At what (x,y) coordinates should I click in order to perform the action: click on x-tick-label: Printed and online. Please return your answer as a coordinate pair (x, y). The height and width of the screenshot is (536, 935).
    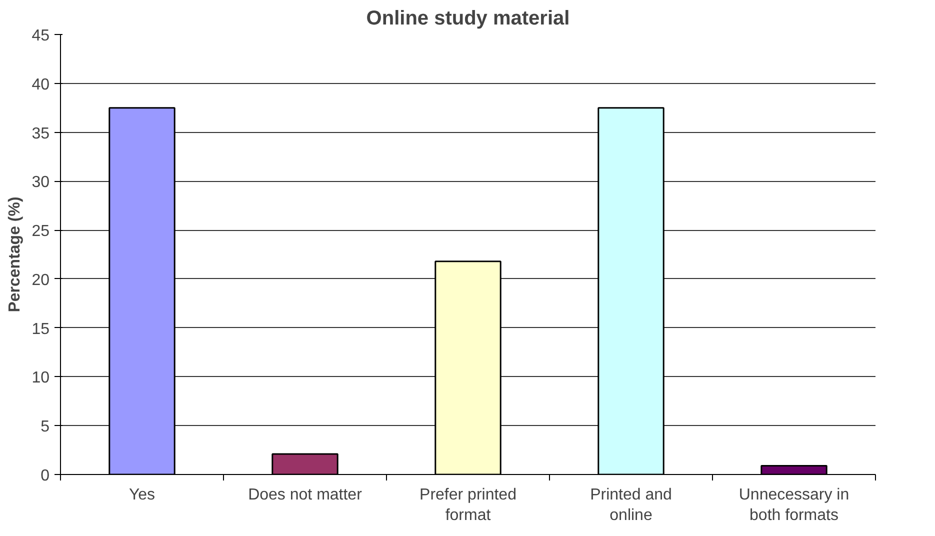
    Looking at the image, I should click on (631, 505).